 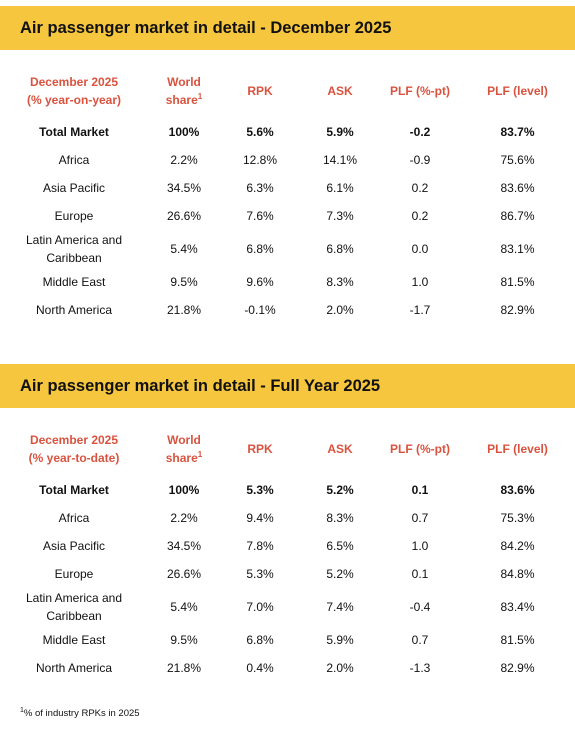 I want to click on ask-cell: 6.8%, so click(x=340, y=249).